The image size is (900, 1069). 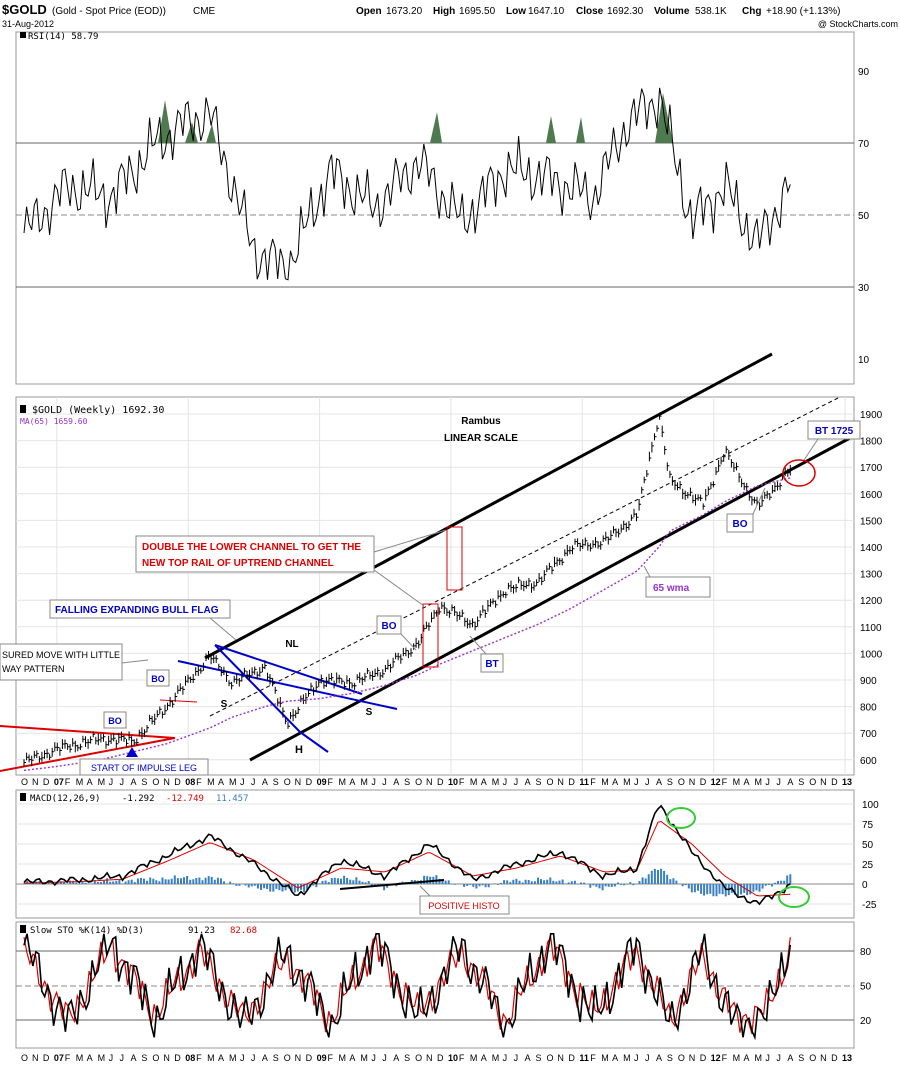 I want to click on h-label: H, so click(x=299, y=750).